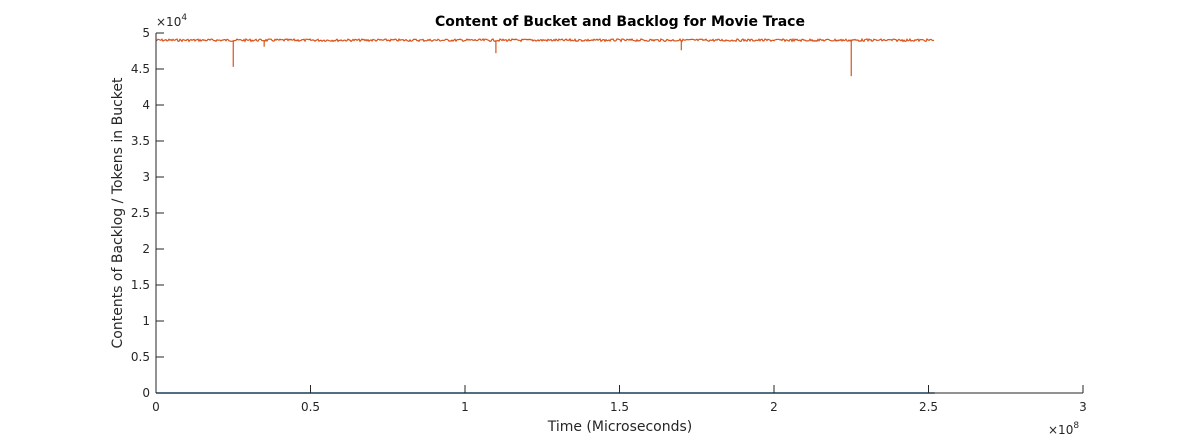 The height and width of the screenshot is (442, 1198). What do you see at coordinates (140, 285) in the screenshot?
I see `y-tick-label: 1.5` at bounding box center [140, 285].